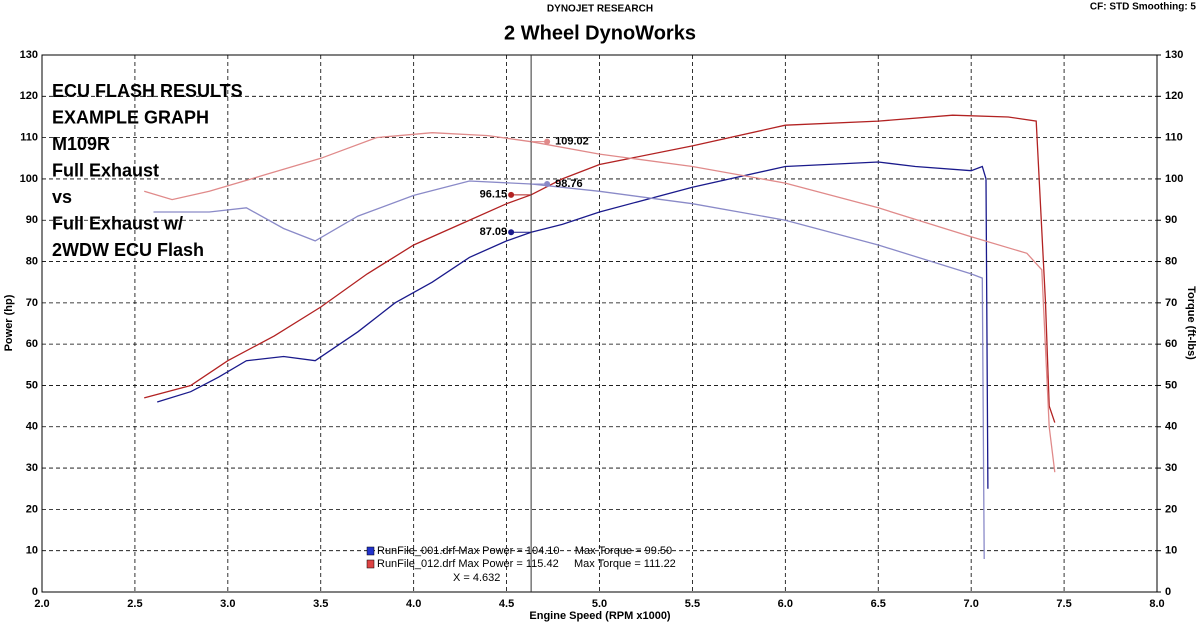  What do you see at coordinates (320, 604) in the screenshot?
I see `x-tick-label: 3.5` at bounding box center [320, 604].